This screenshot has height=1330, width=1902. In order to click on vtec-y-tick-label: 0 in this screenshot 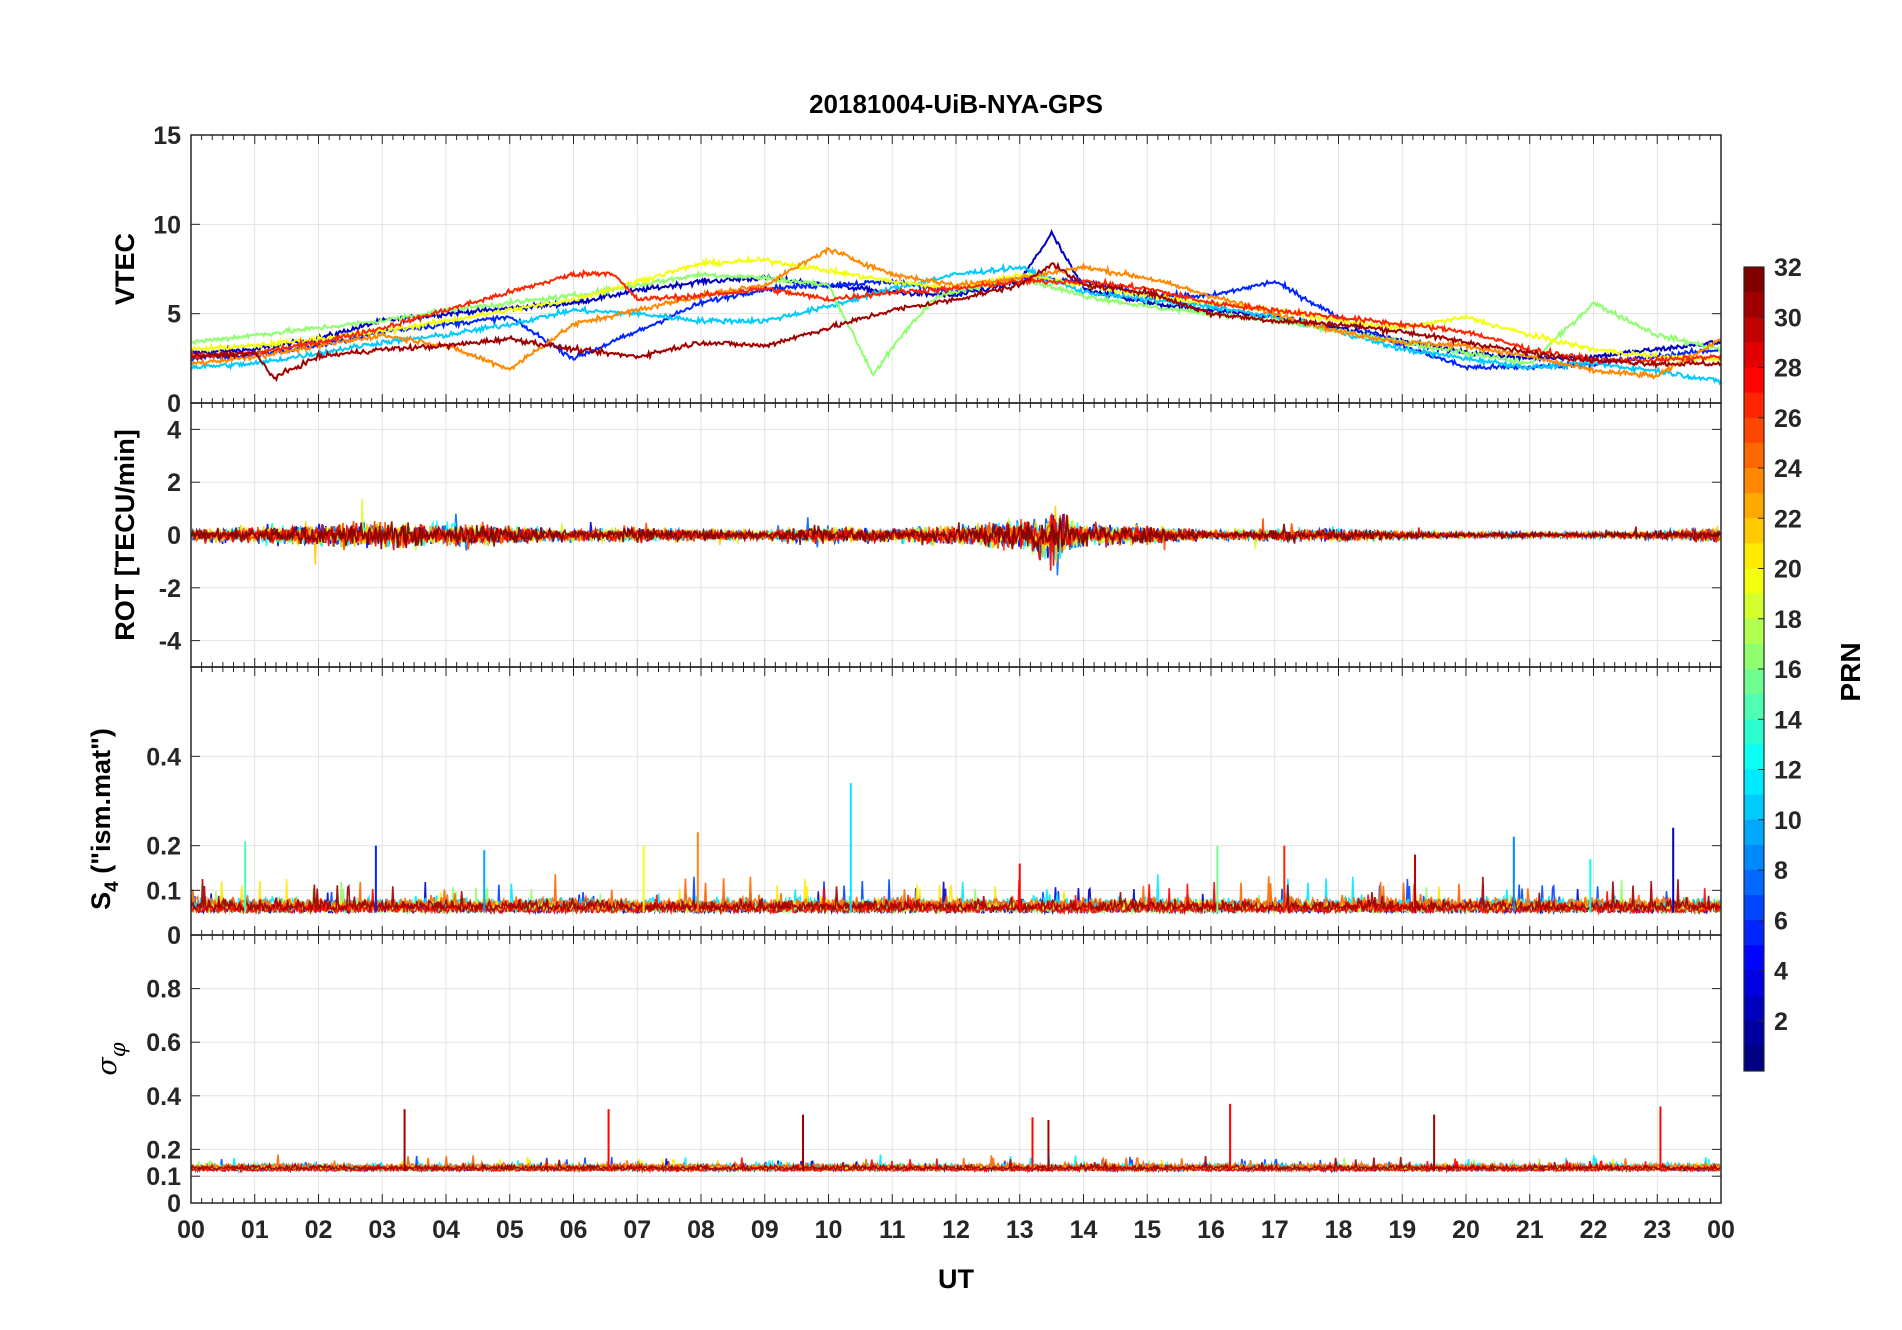, I will do `click(174, 404)`.